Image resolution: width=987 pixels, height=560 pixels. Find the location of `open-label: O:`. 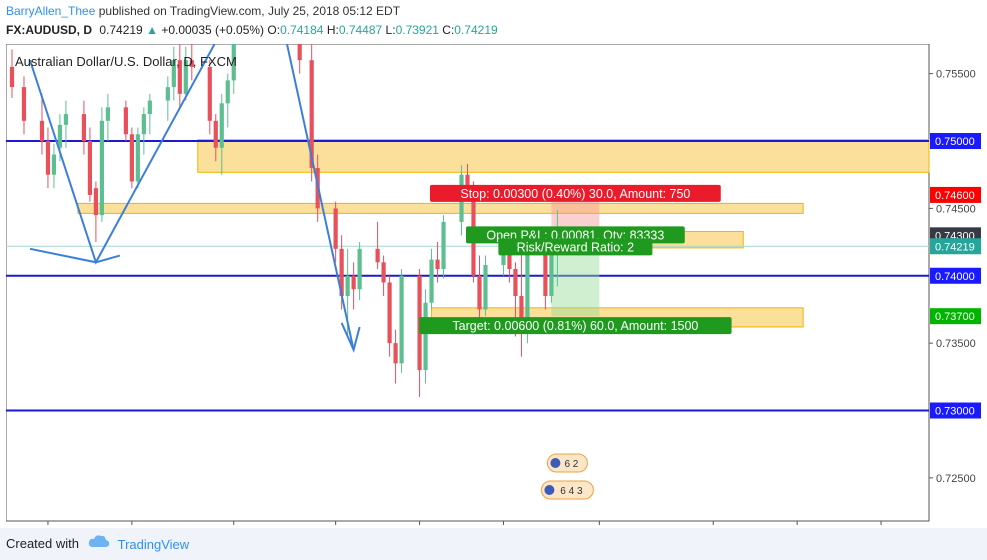

open-label: O: is located at coordinates (274, 30).